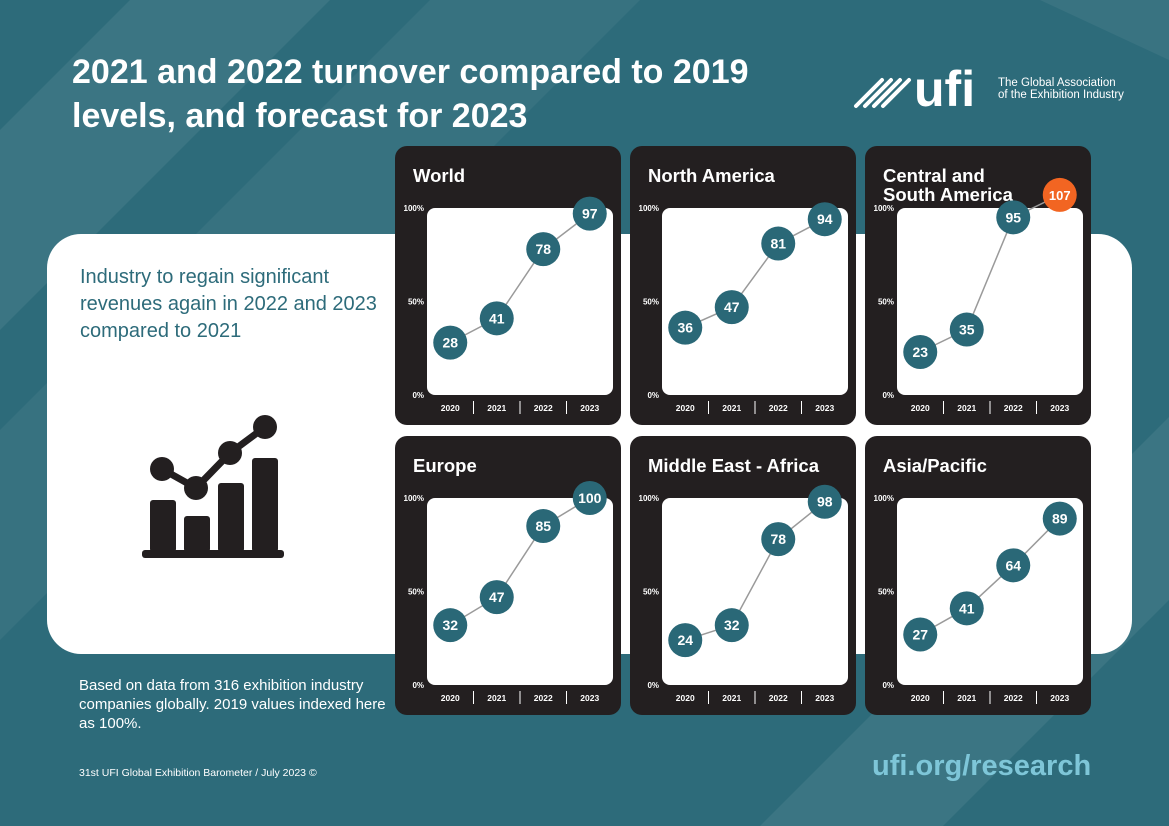  I want to click on logo-mark: ufi, so click(944, 89).